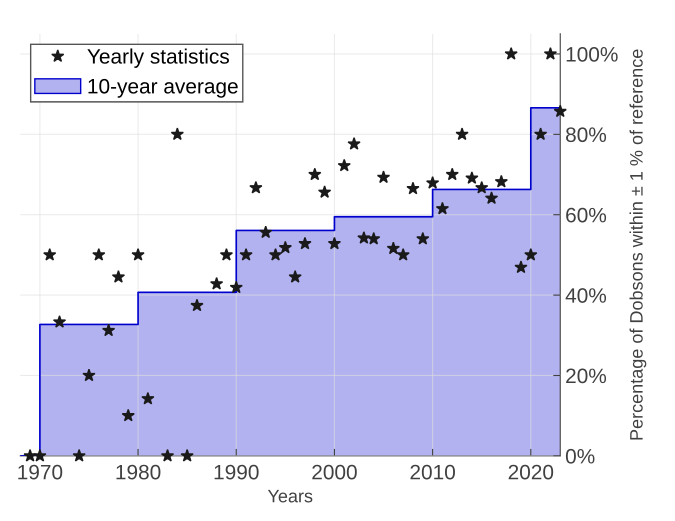  I want to click on y-tick-label: 20%, so click(586, 376).